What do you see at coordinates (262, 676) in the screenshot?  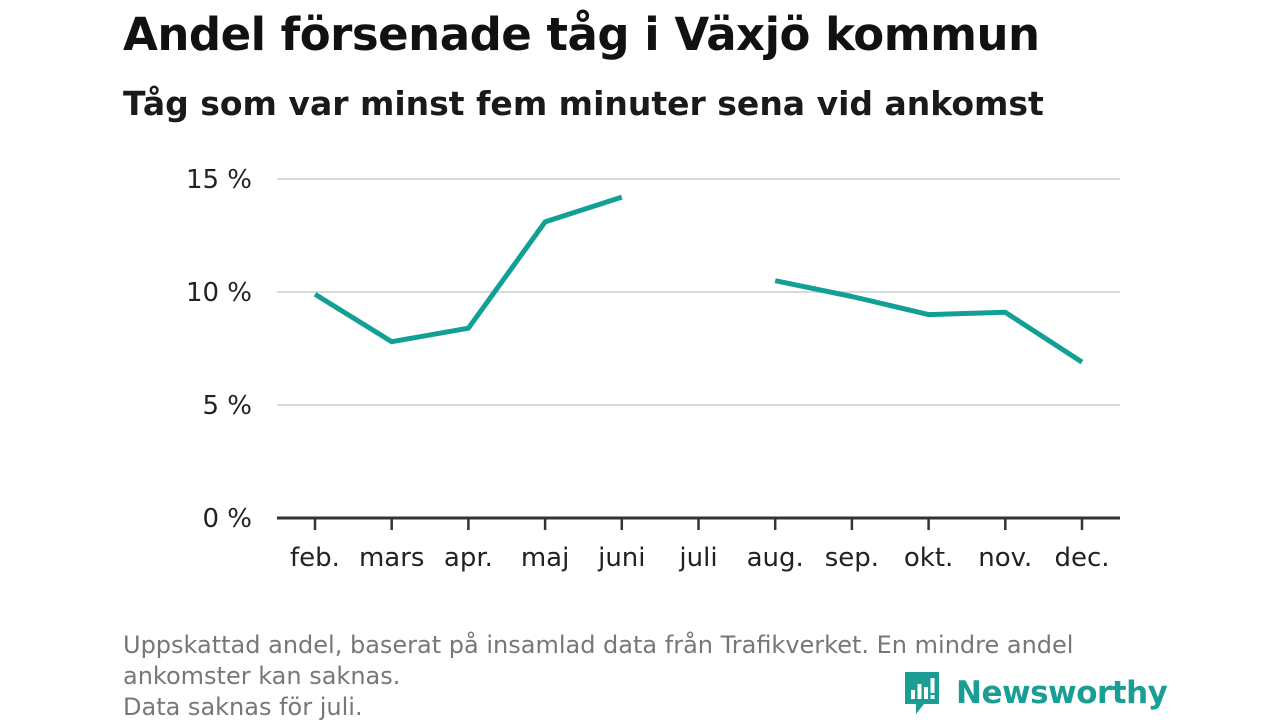 I see `footnote-line: ankomster kan saknas.` at bounding box center [262, 676].